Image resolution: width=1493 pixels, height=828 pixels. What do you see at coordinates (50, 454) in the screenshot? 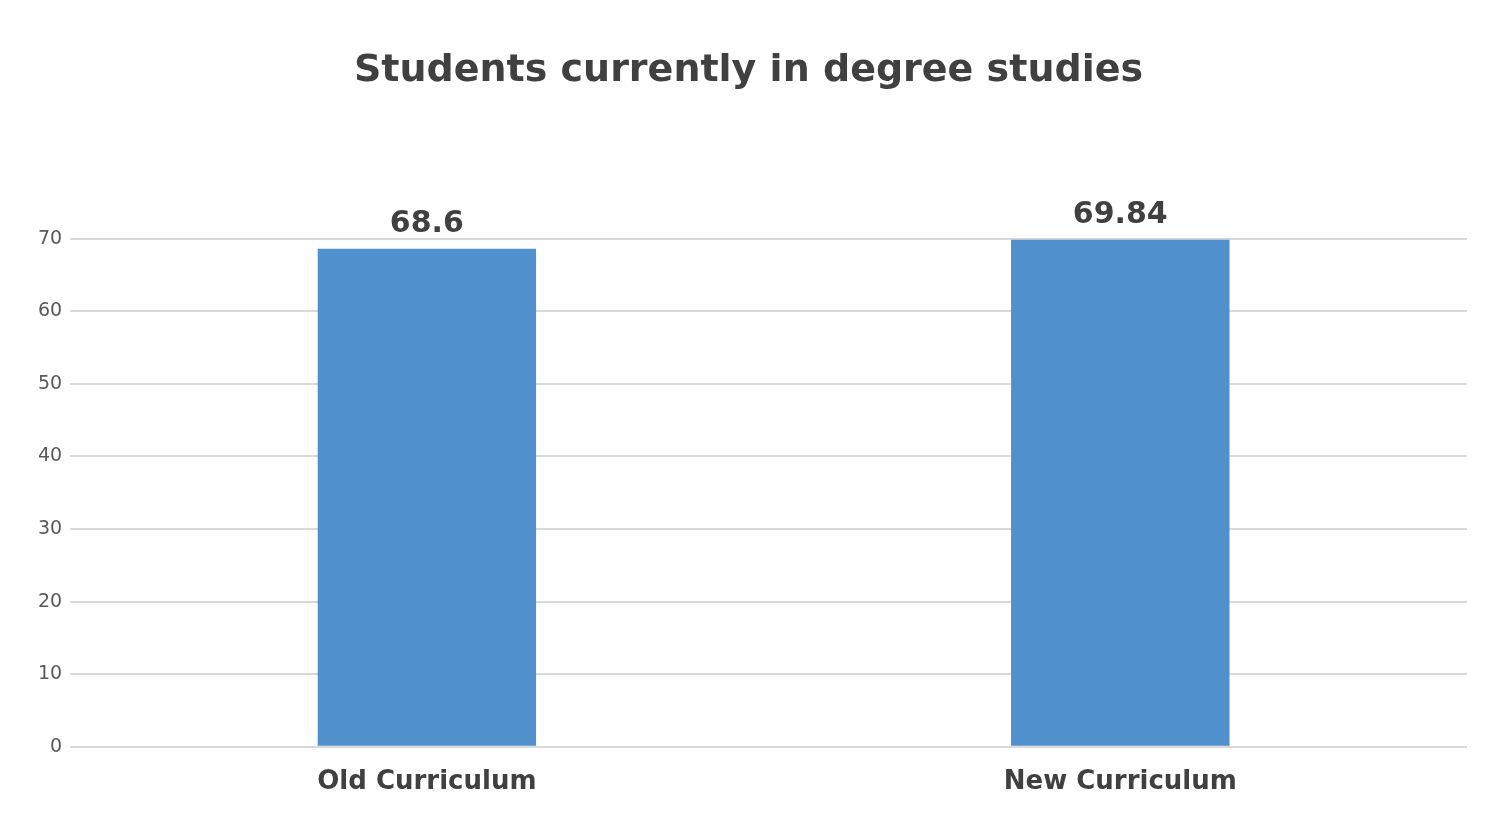
I see `y-tick-label: 40` at bounding box center [50, 454].